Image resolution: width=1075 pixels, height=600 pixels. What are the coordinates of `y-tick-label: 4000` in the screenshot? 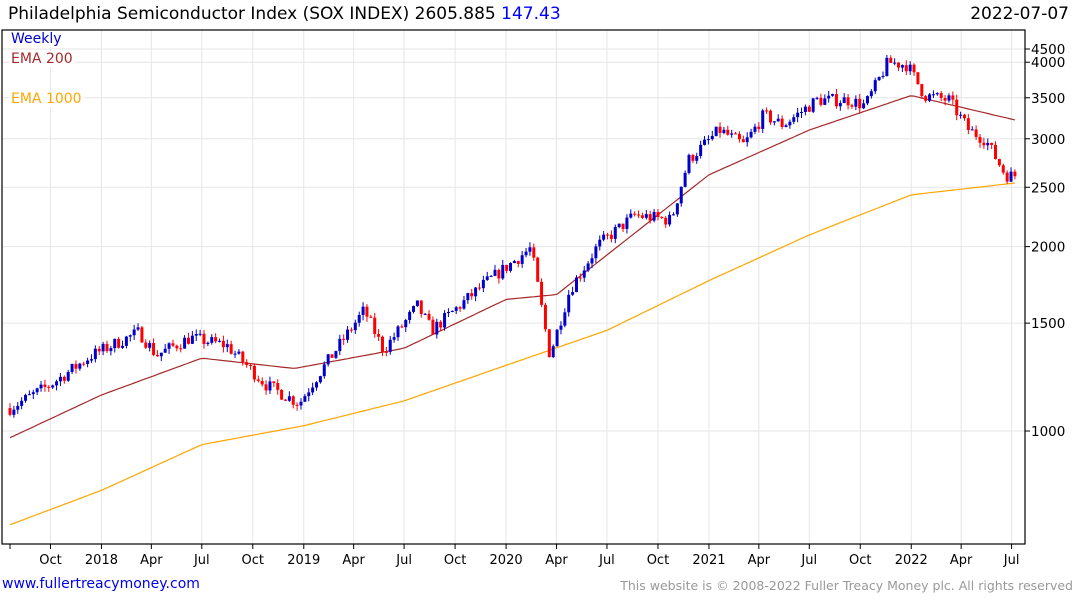 It's located at (1048, 63).